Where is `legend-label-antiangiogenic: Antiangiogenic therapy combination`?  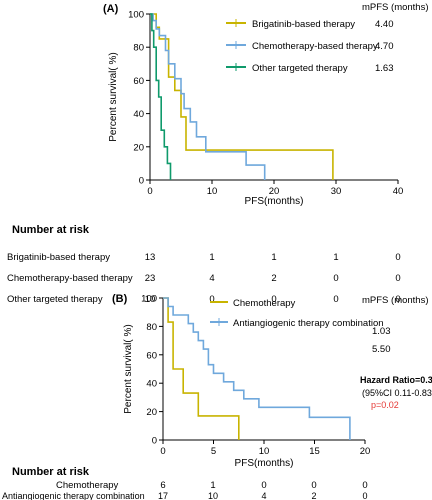 legend-label-antiangiogenic: Antiangiogenic therapy combination is located at coordinates (308, 323).